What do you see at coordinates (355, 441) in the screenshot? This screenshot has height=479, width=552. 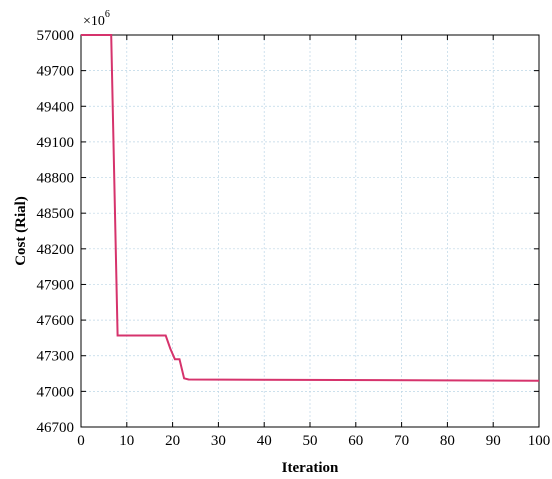 I see `x-tick-label: 60` at bounding box center [355, 441].